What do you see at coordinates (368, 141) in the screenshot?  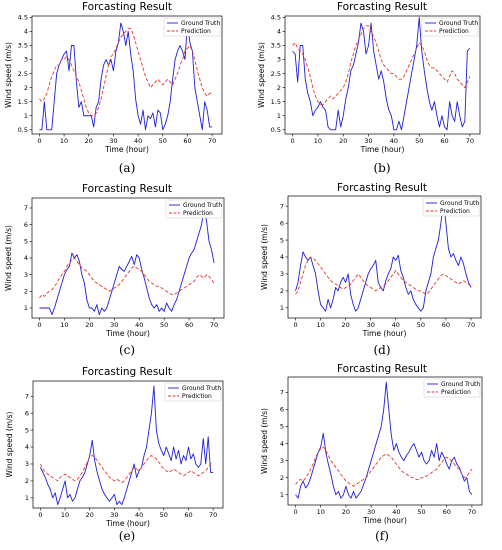 I see `x-tick-label-b: 30` at bounding box center [368, 141].